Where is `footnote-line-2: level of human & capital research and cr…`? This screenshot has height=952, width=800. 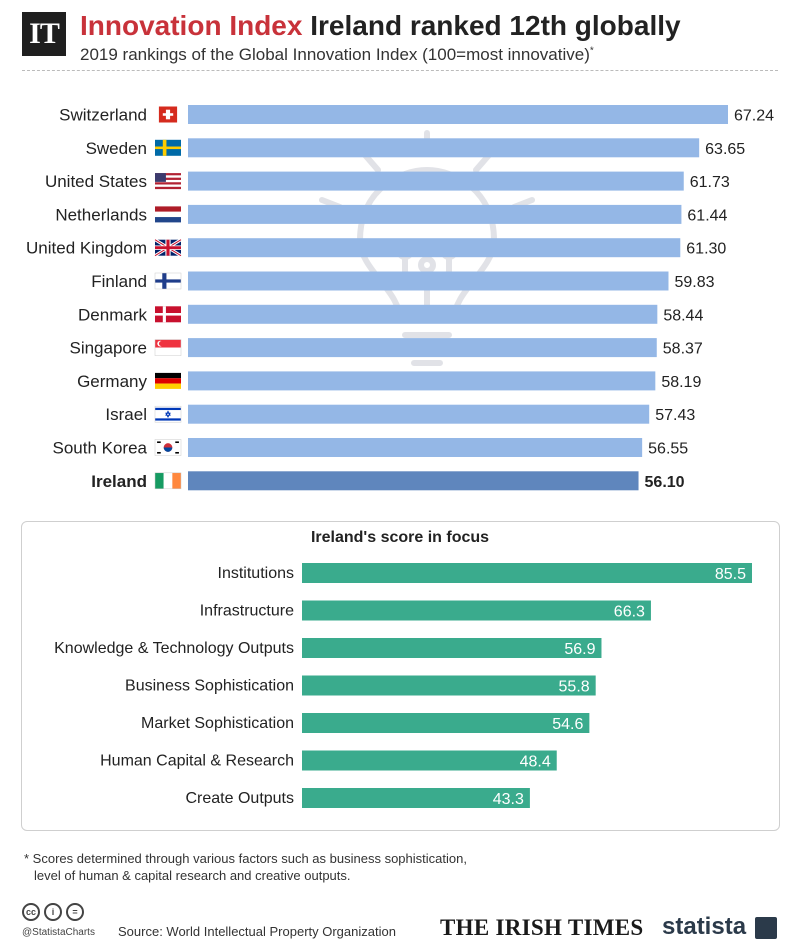 footnote-line-2: level of human & capital research and cr… is located at coordinates (192, 875).